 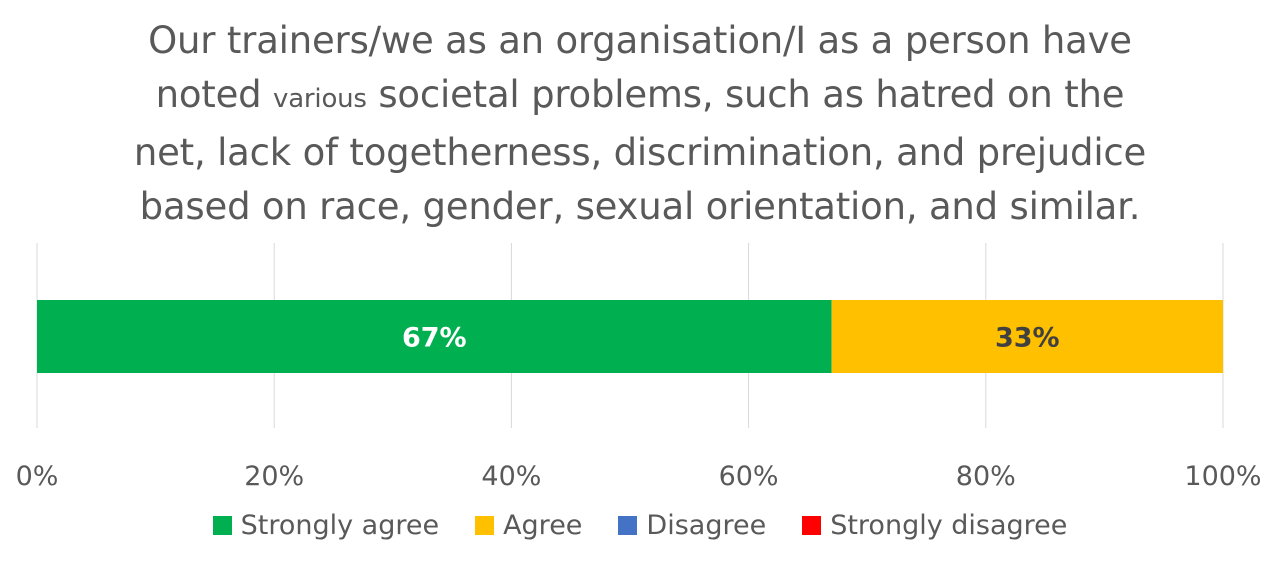 What do you see at coordinates (320, 99) in the screenshot?
I see `title-line-2-small: various` at bounding box center [320, 99].